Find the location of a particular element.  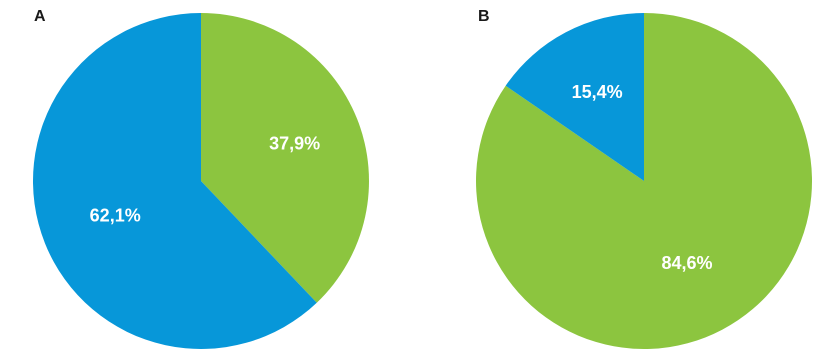

panel-label-a: A is located at coordinates (40, 16).